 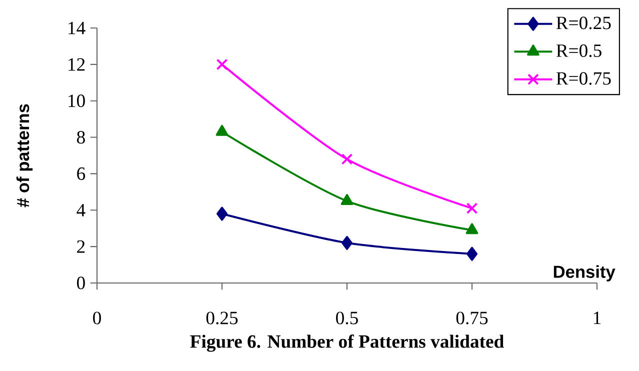 What do you see at coordinates (585, 273) in the screenshot?
I see `x-axis-title: Density` at bounding box center [585, 273].